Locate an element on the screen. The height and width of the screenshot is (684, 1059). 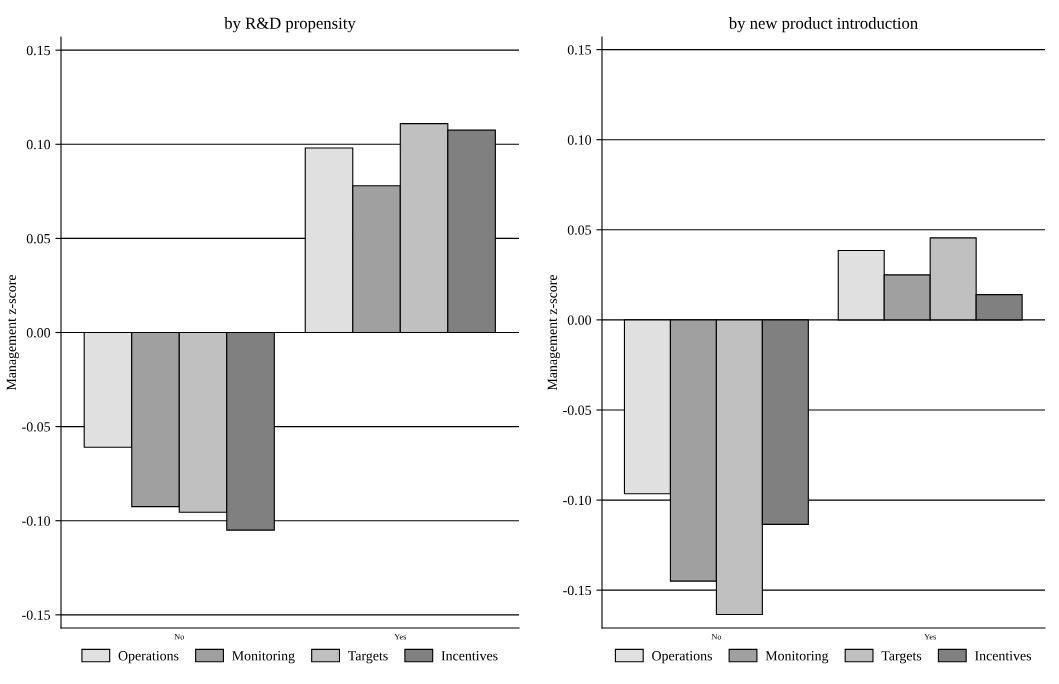
chart-title: by R&D propensity is located at coordinates (290, 25).